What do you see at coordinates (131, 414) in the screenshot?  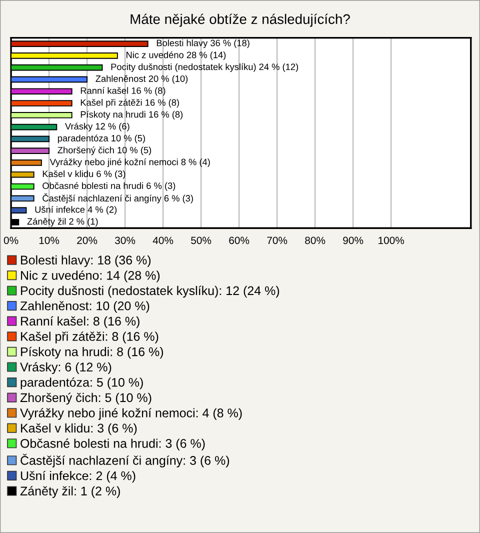 I see `legend-label: Vyrážky nebo jiné kožní nemoci: 4 (8 %)` at bounding box center [131, 414].